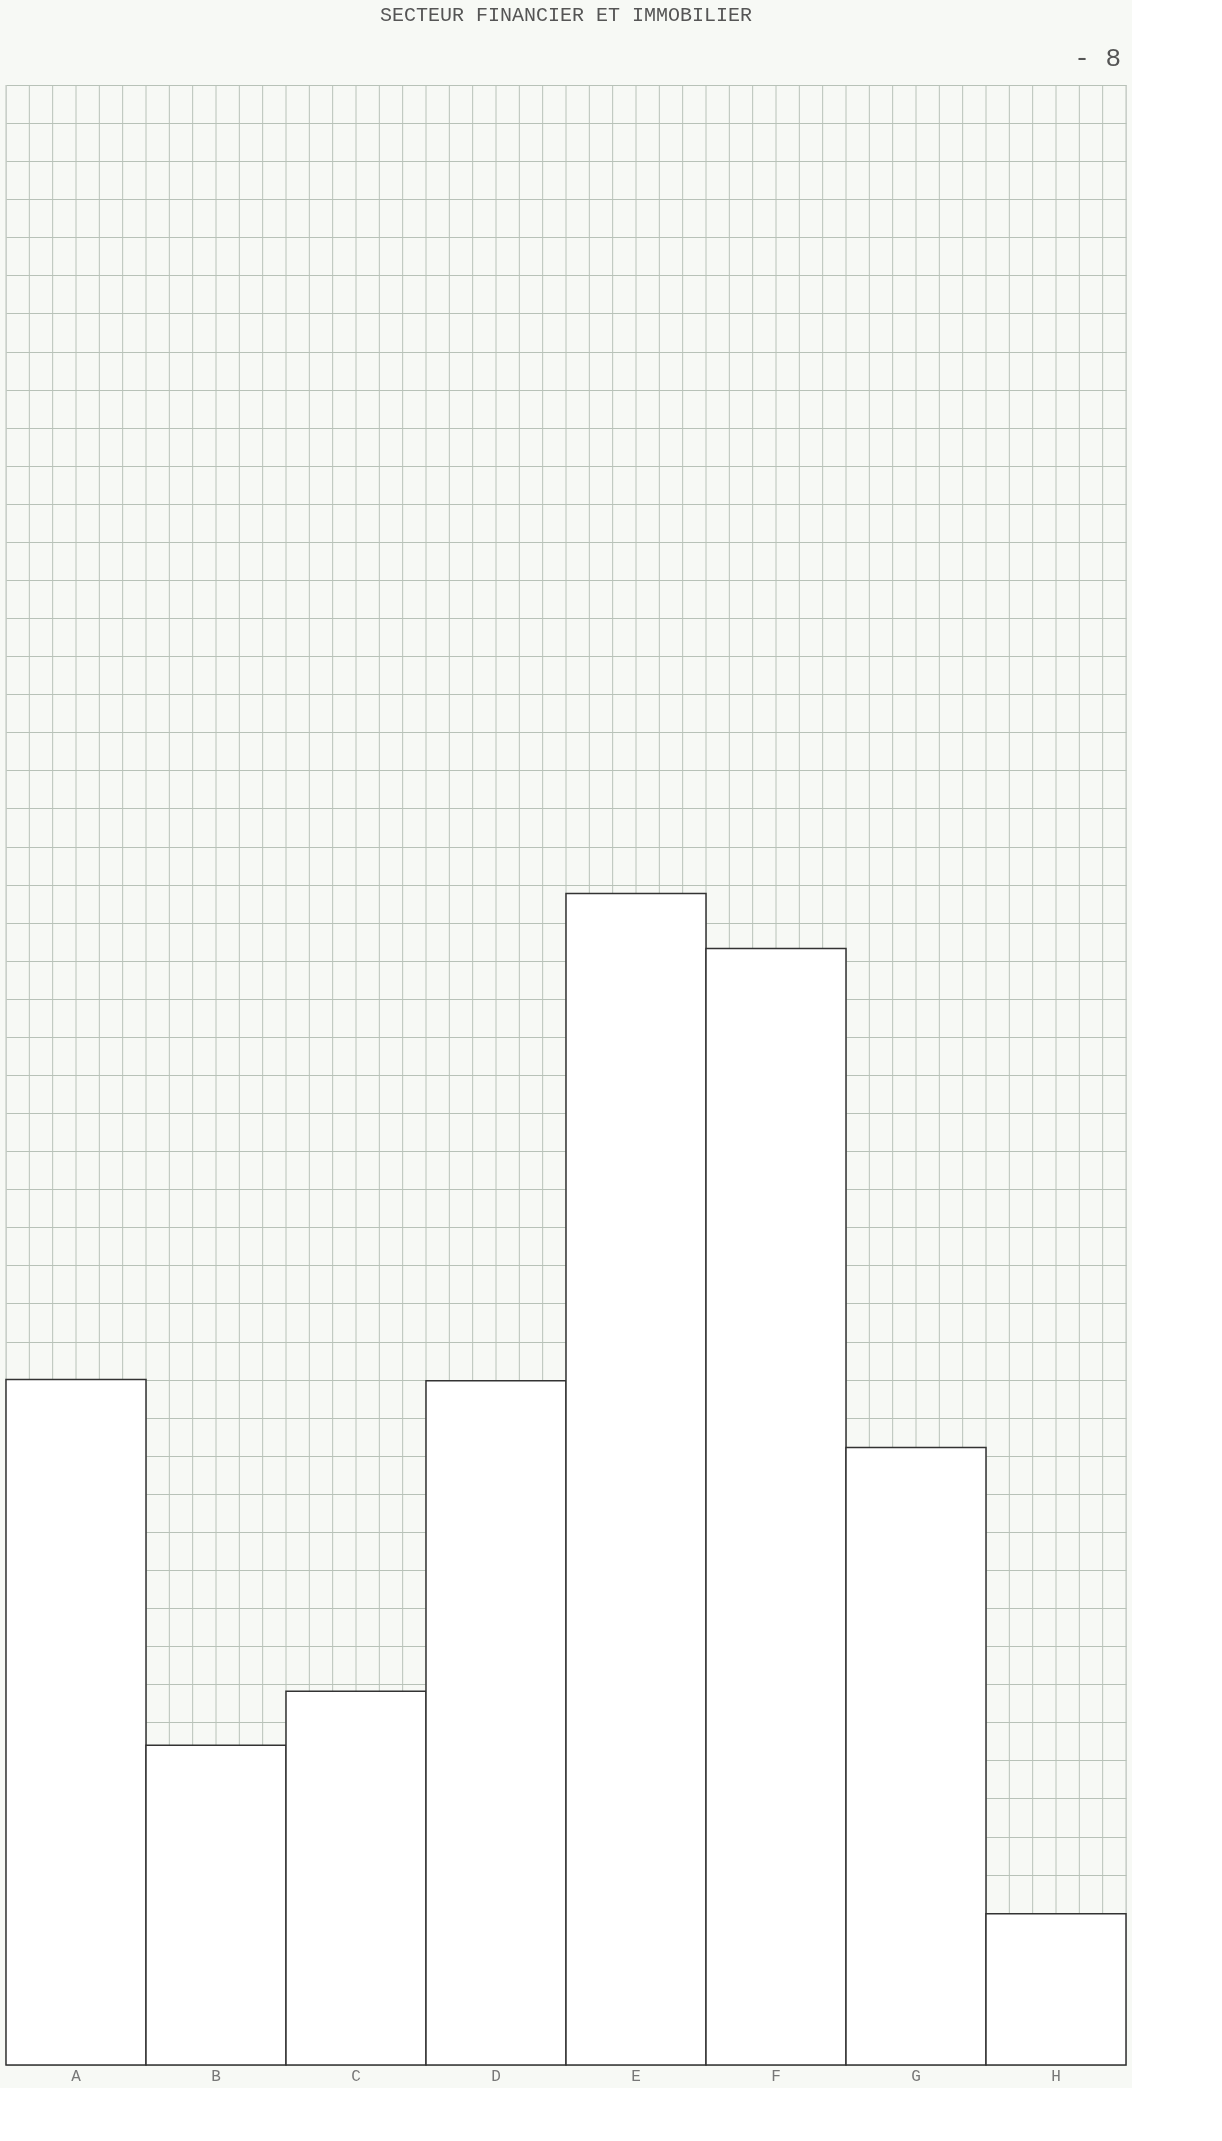 Image resolution: width=1222 pixels, height=2141 pixels. Describe the element at coordinates (1097, 59) in the screenshot. I see `text: - 8` at that location.